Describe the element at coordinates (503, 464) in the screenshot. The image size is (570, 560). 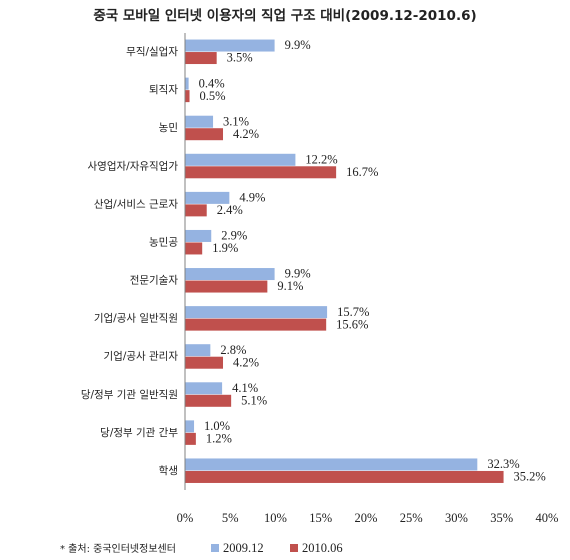
I see `data-label: 32.3%` at that location.